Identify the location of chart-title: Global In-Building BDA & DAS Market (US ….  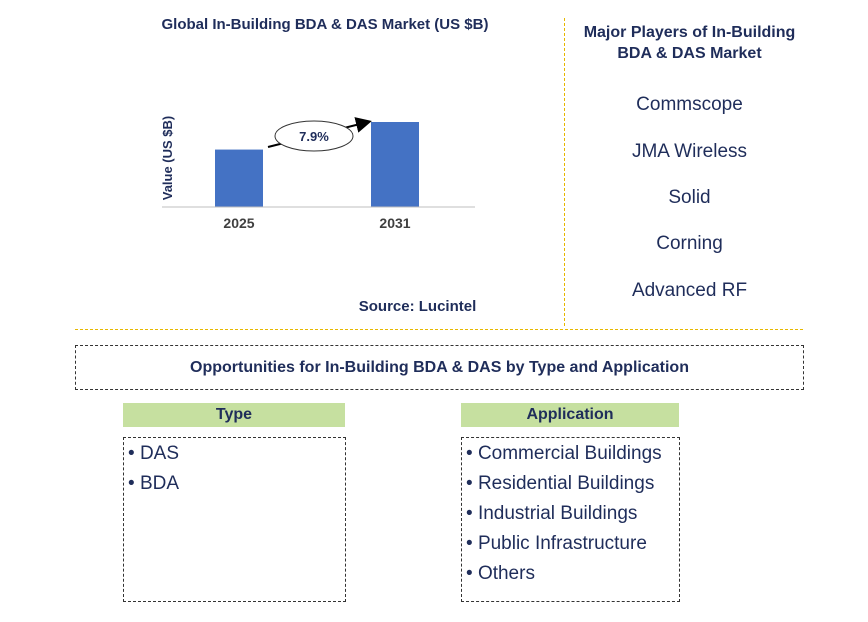
(325, 24).